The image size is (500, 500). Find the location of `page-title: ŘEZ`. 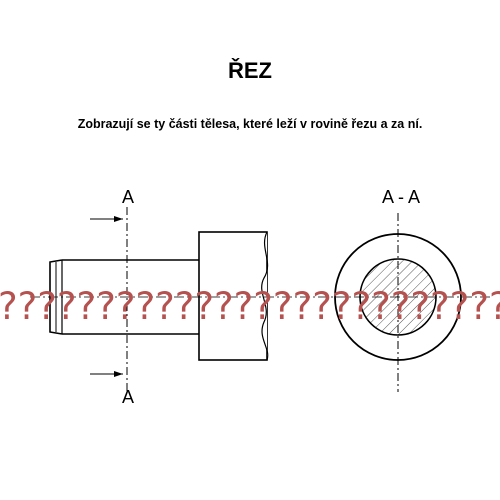

page-title: ŘEZ is located at coordinates (250, 70).